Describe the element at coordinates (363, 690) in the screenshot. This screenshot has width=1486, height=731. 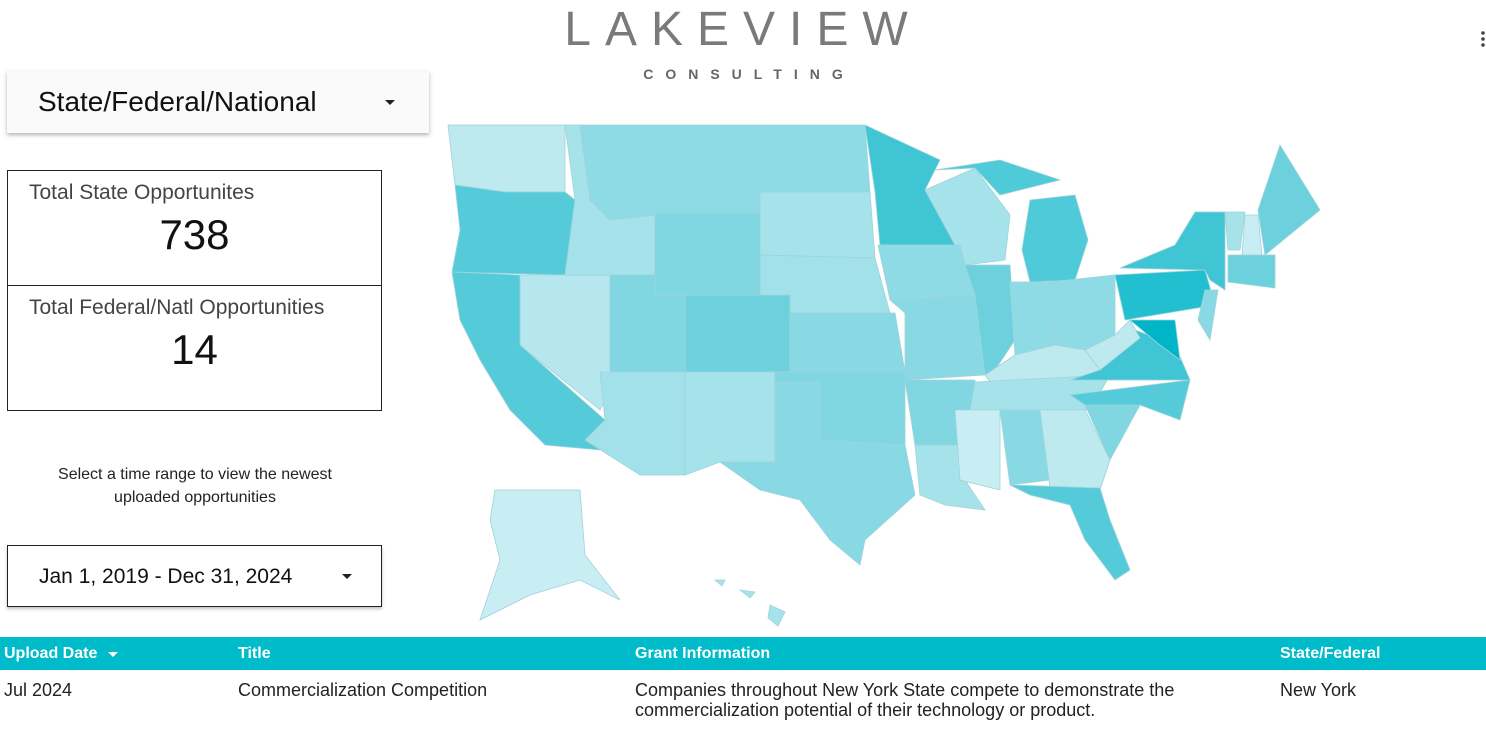
I see `table-cell: Commercialization Competition` at that location.